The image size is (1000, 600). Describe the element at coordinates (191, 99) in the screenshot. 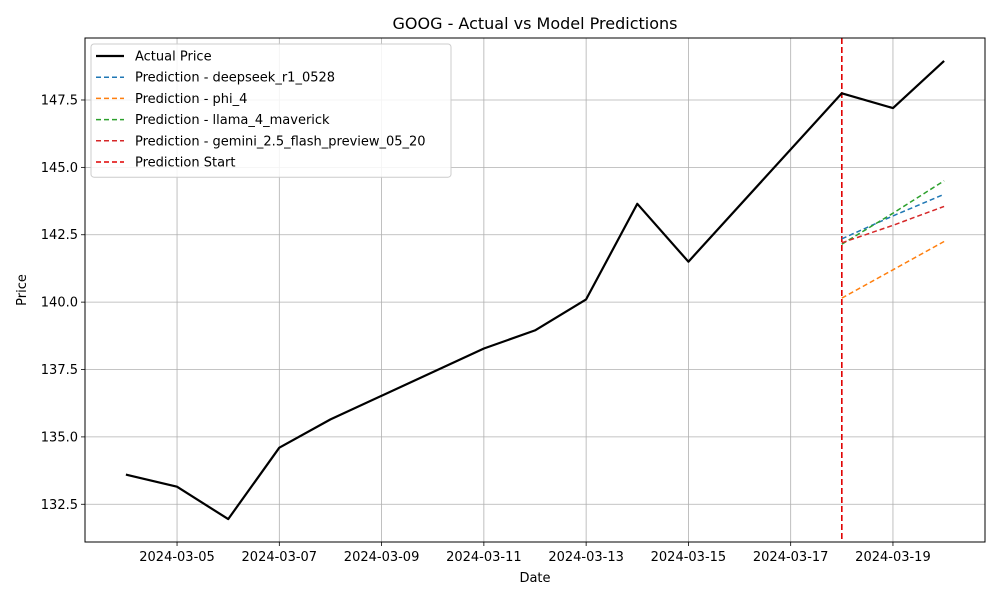

I see `legend-label: Prediction - phi_4` at that location.